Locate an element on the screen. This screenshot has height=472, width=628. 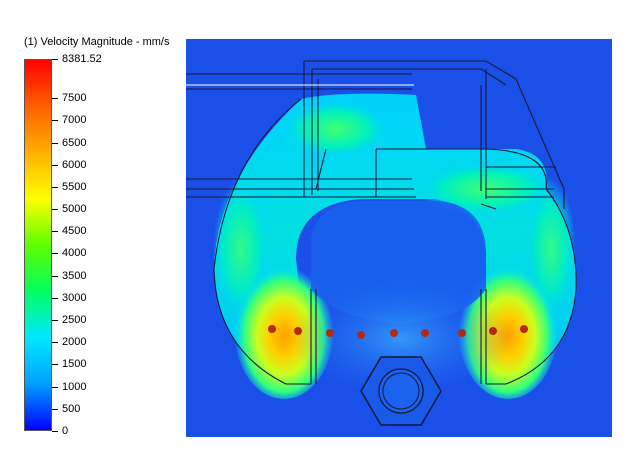
legend-tick-label: 500 is located at coordinates (71, 408).